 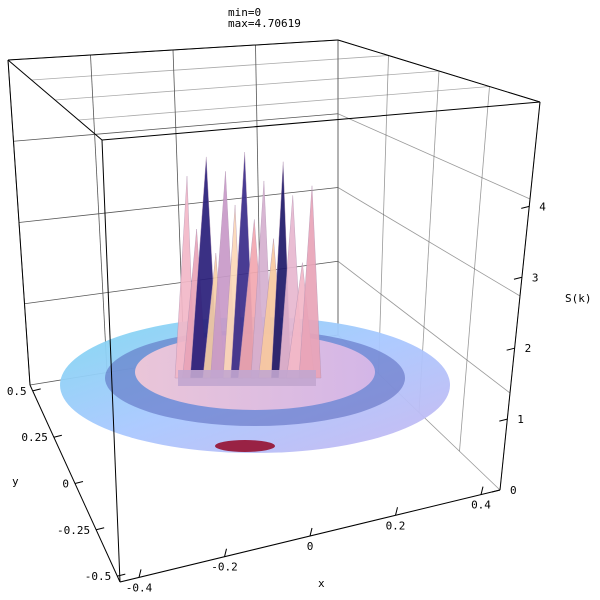 I want to click on ring-bottom-shadow, so click(x=245, y=446).